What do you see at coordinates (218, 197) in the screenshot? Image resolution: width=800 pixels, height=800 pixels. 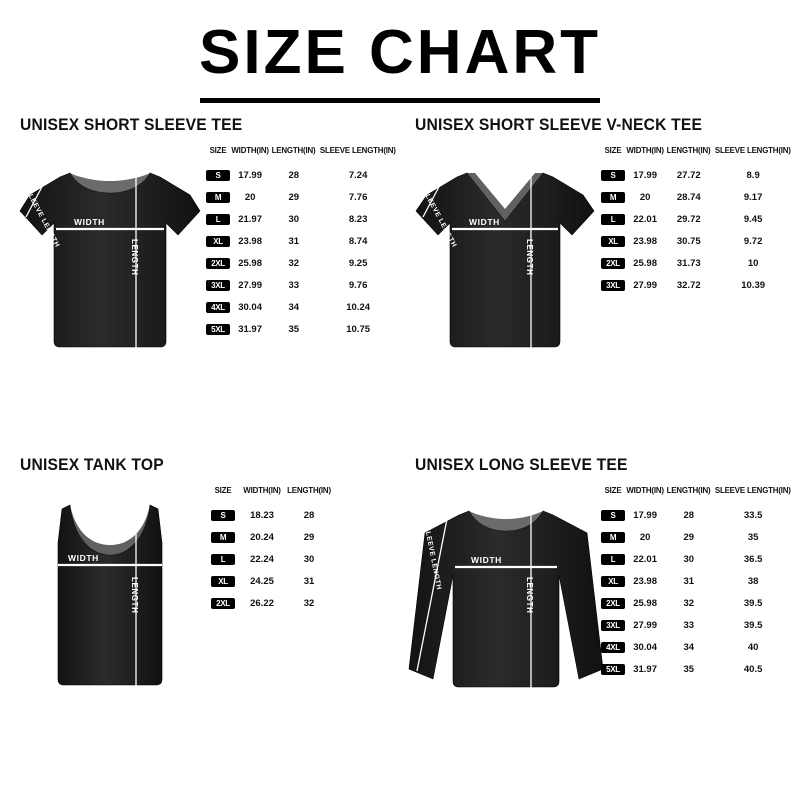 I see `size-cell: M` at bounding box center [218, 197].